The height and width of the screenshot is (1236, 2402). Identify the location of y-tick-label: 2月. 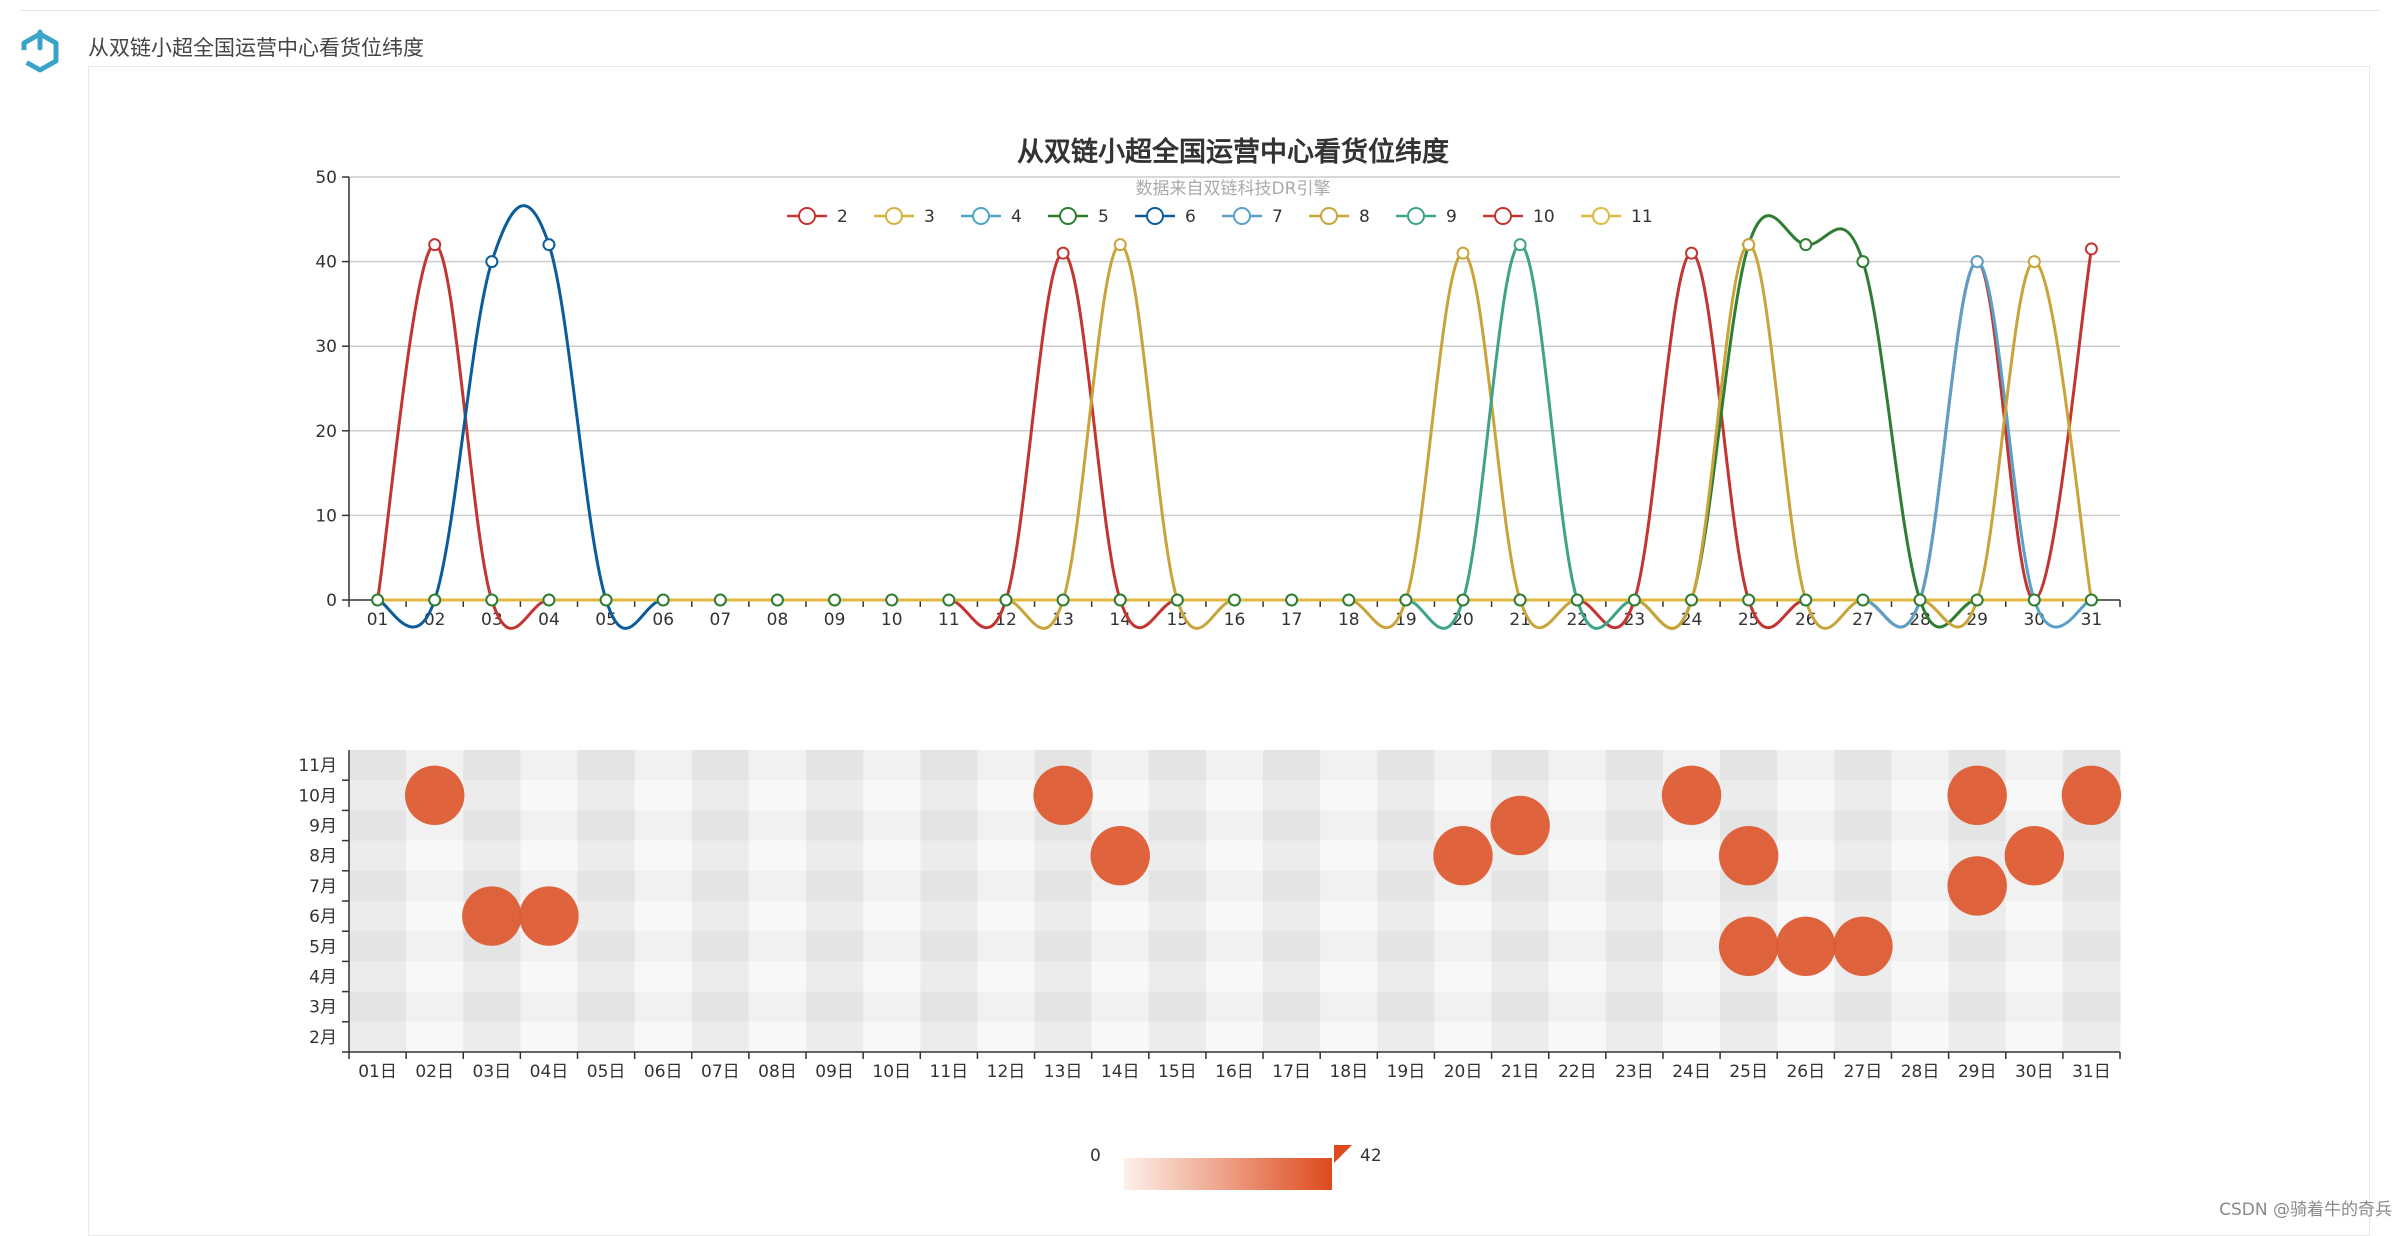
(323, 1038).